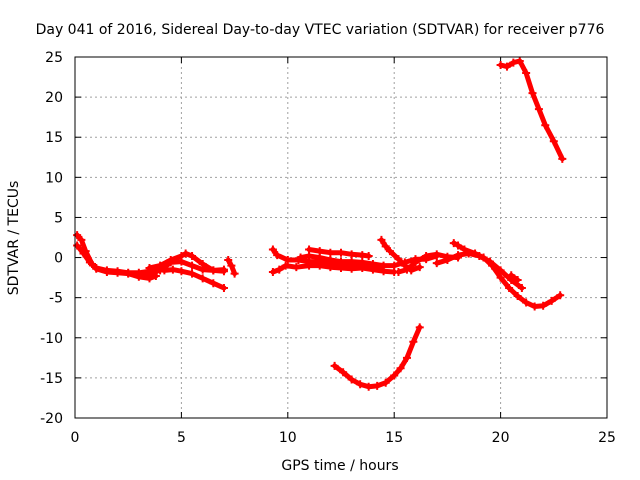 The width and height of the screenshot is (640, 480). Describe the element at coordinates (51, 419) in the screenshot. I see `y-tick-label: -20` at that location.